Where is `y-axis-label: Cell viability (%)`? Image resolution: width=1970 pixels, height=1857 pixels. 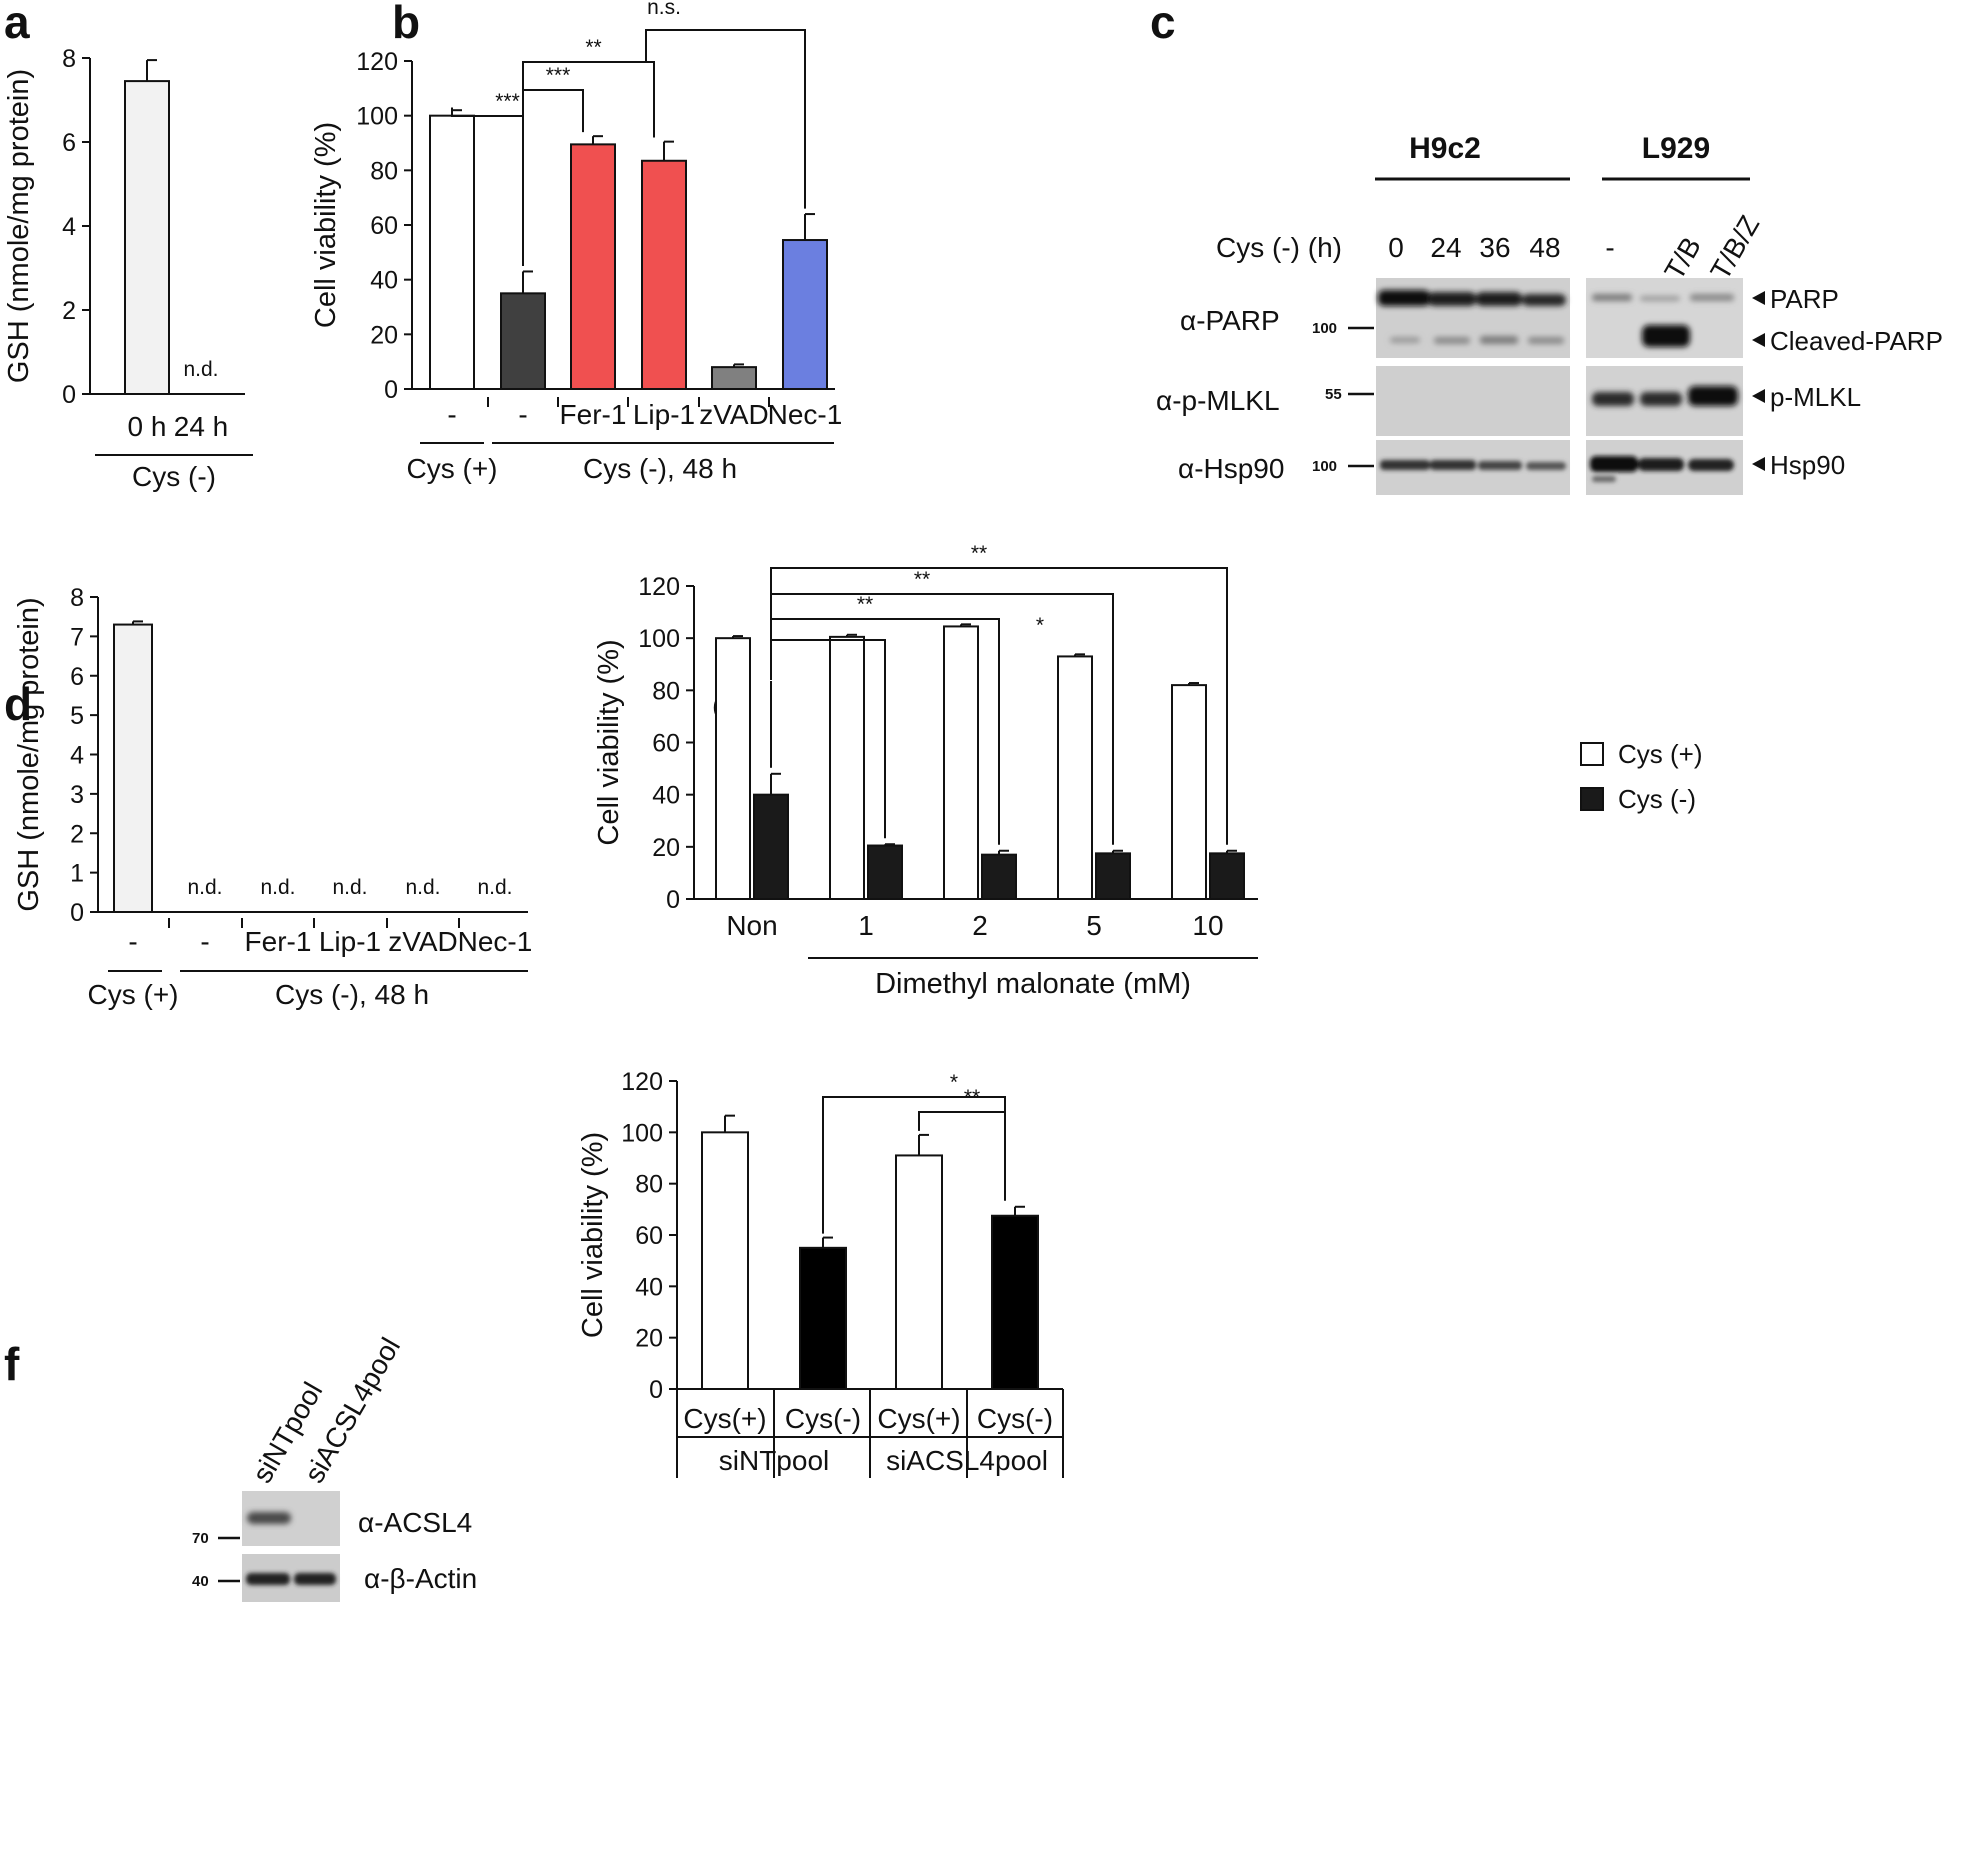 y-axis-label: Cell viability (%) is located at coordinates (609, 742).